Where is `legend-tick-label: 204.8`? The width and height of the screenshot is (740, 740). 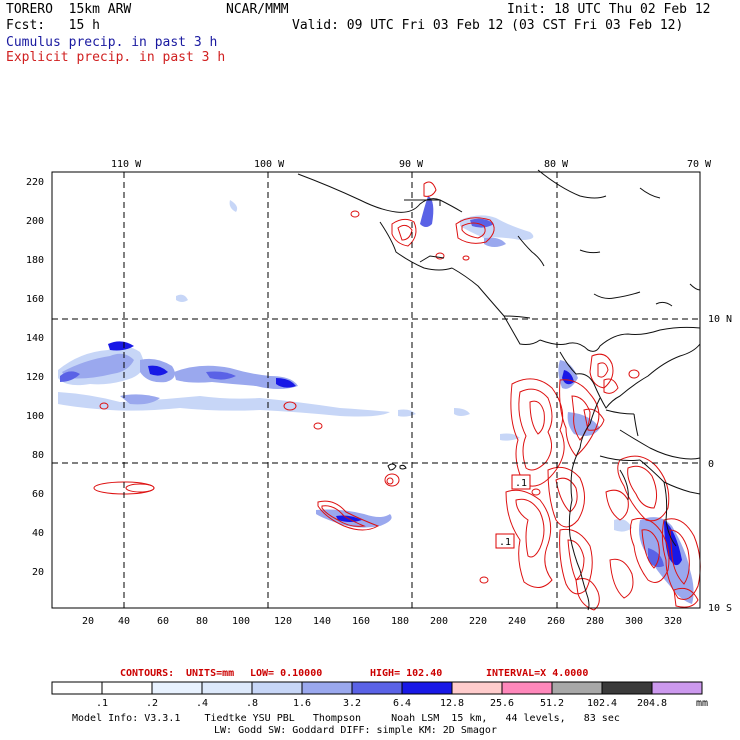
legend-tick-label: 204.8 is located at coordinates (652, 703).